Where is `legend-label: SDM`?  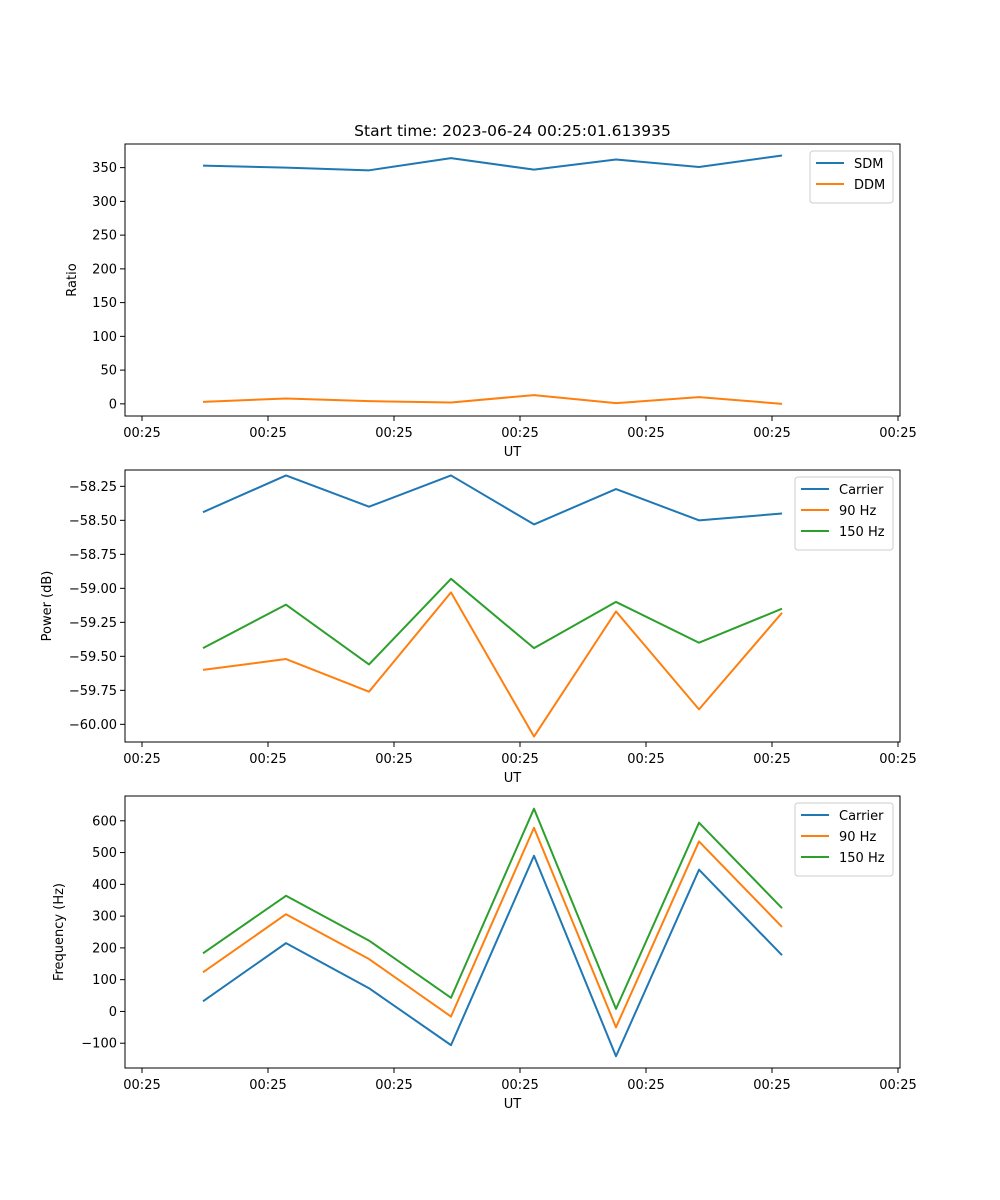
legend-label: SDM is located at coordinates (868, 164).